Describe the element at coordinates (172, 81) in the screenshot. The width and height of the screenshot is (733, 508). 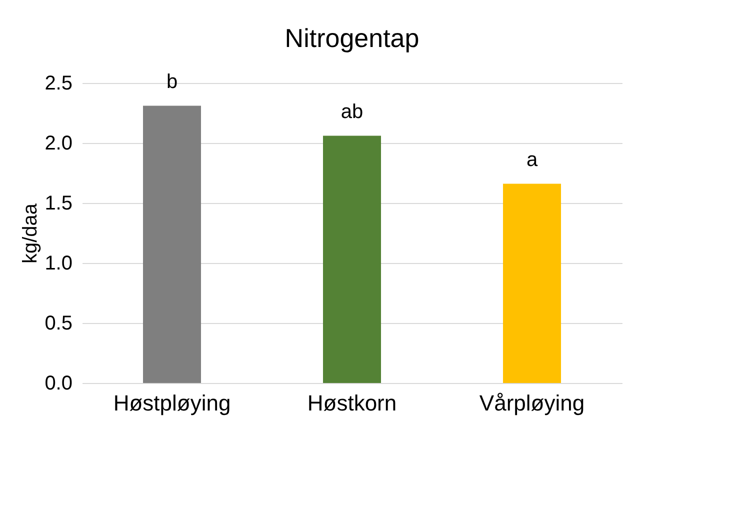
I see `annotation: b` at that location.